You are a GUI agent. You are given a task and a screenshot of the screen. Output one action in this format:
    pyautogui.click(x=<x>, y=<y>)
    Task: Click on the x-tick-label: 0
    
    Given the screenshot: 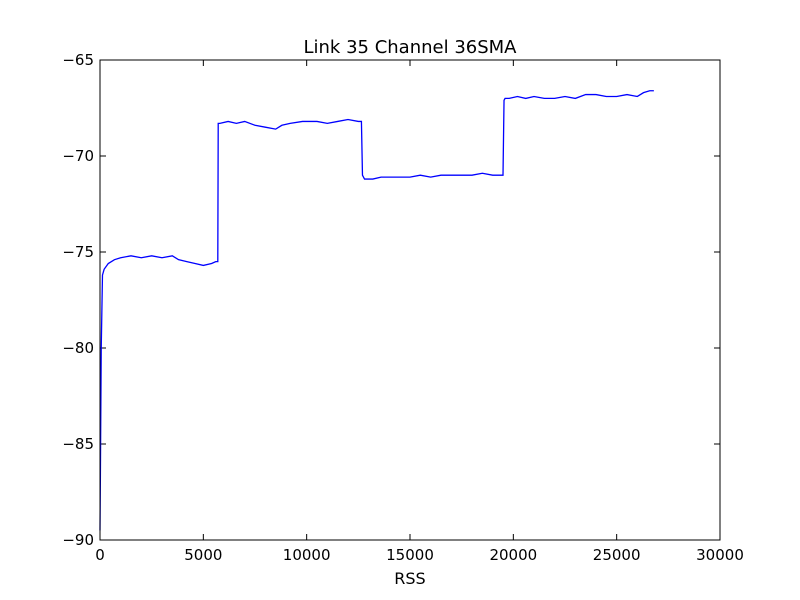 What is the action you would take?
    pyautogui.click(x=100, y=555)
    